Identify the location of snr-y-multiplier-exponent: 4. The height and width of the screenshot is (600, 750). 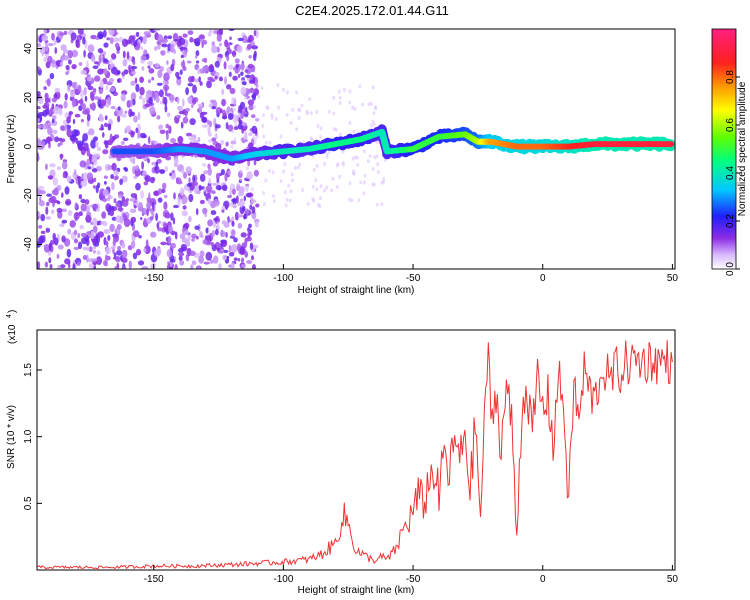
(9, 316).